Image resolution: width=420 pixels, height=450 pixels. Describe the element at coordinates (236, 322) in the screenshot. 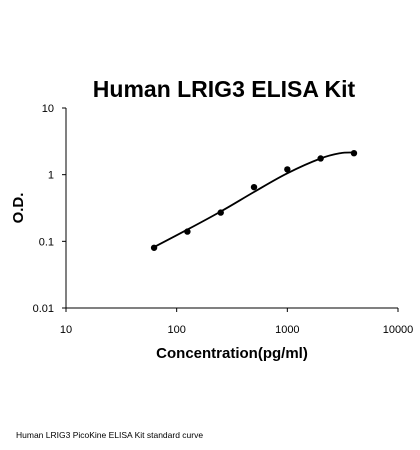

I see `x-ticks: 10 100 1000 10000` at that location.